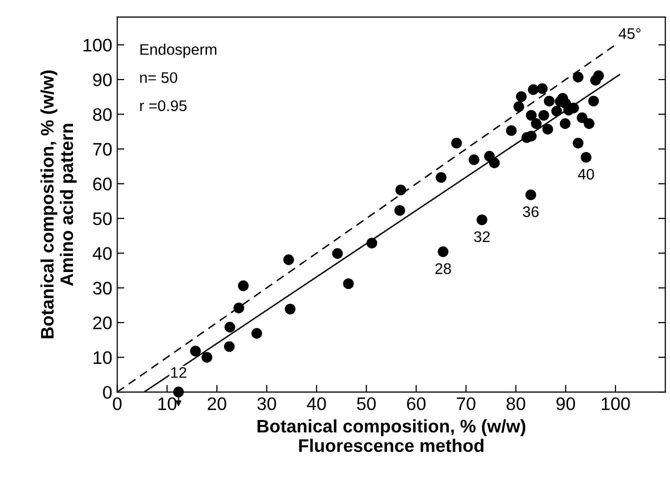 The width and height of the screenshot is (670, 487). I want to click on y-tick-label: 60, so click(102, 184).